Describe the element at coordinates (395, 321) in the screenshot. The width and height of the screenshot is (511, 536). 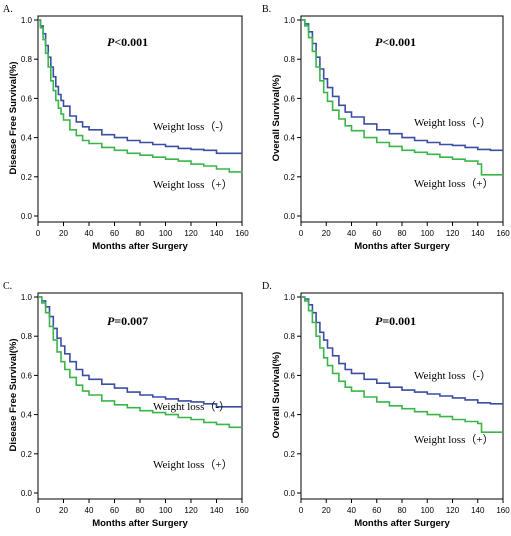
I see `p-value-label: P=0.001` at that location.